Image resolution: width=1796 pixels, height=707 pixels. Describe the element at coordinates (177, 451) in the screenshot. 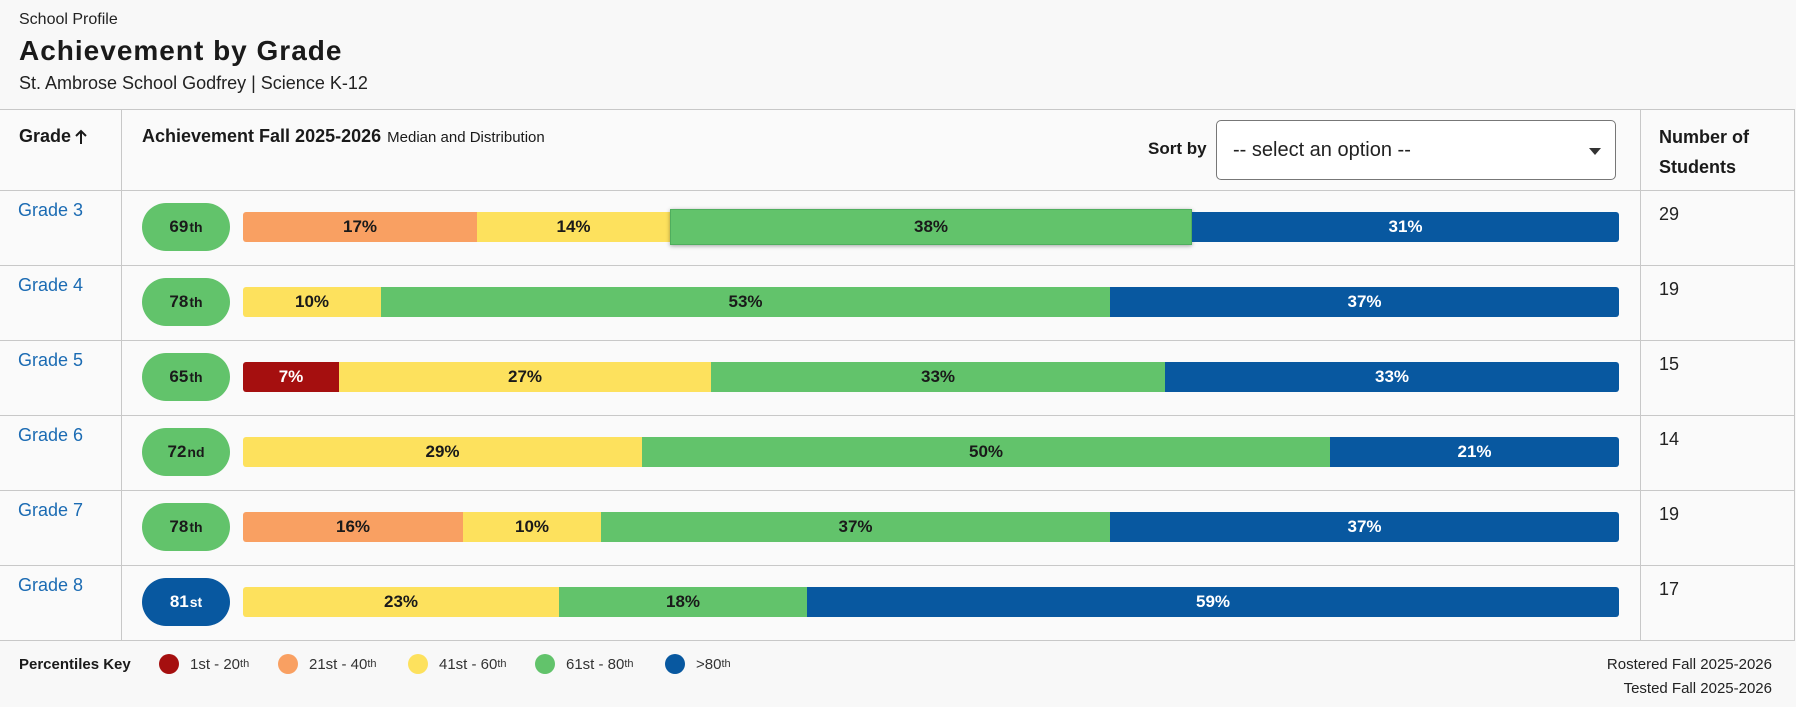

I see `median-value: 72` at that location.